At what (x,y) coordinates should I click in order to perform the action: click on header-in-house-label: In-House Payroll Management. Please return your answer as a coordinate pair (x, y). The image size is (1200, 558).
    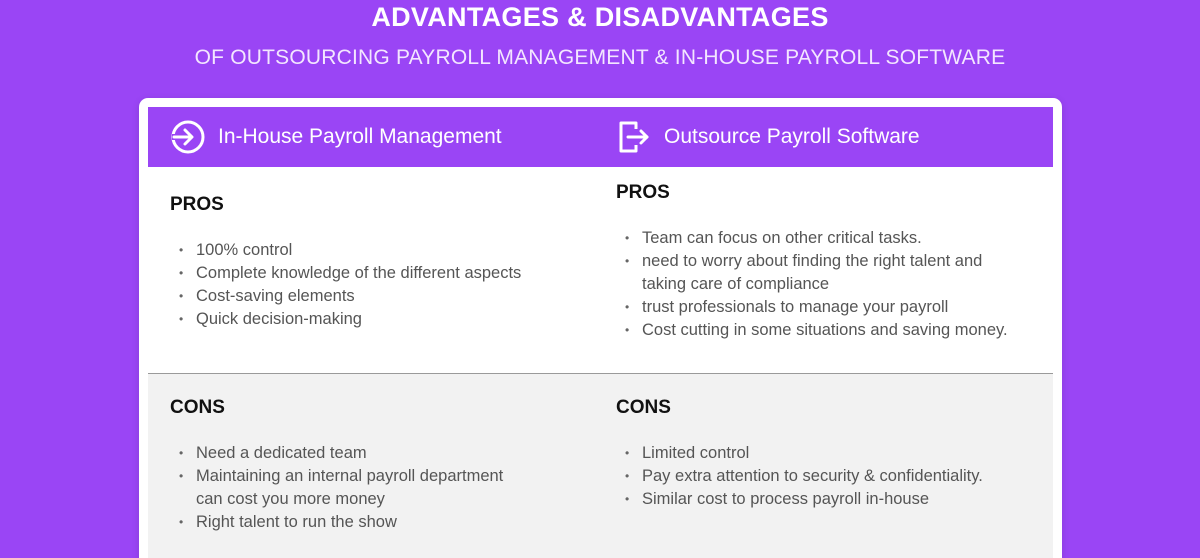
    Looking at the image, I should click on (360, 136).